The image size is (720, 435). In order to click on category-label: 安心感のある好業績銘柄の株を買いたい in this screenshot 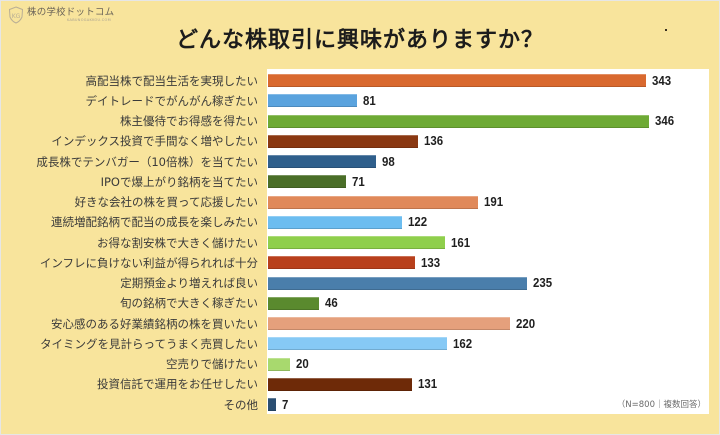, I will do `click(154, 323)`.